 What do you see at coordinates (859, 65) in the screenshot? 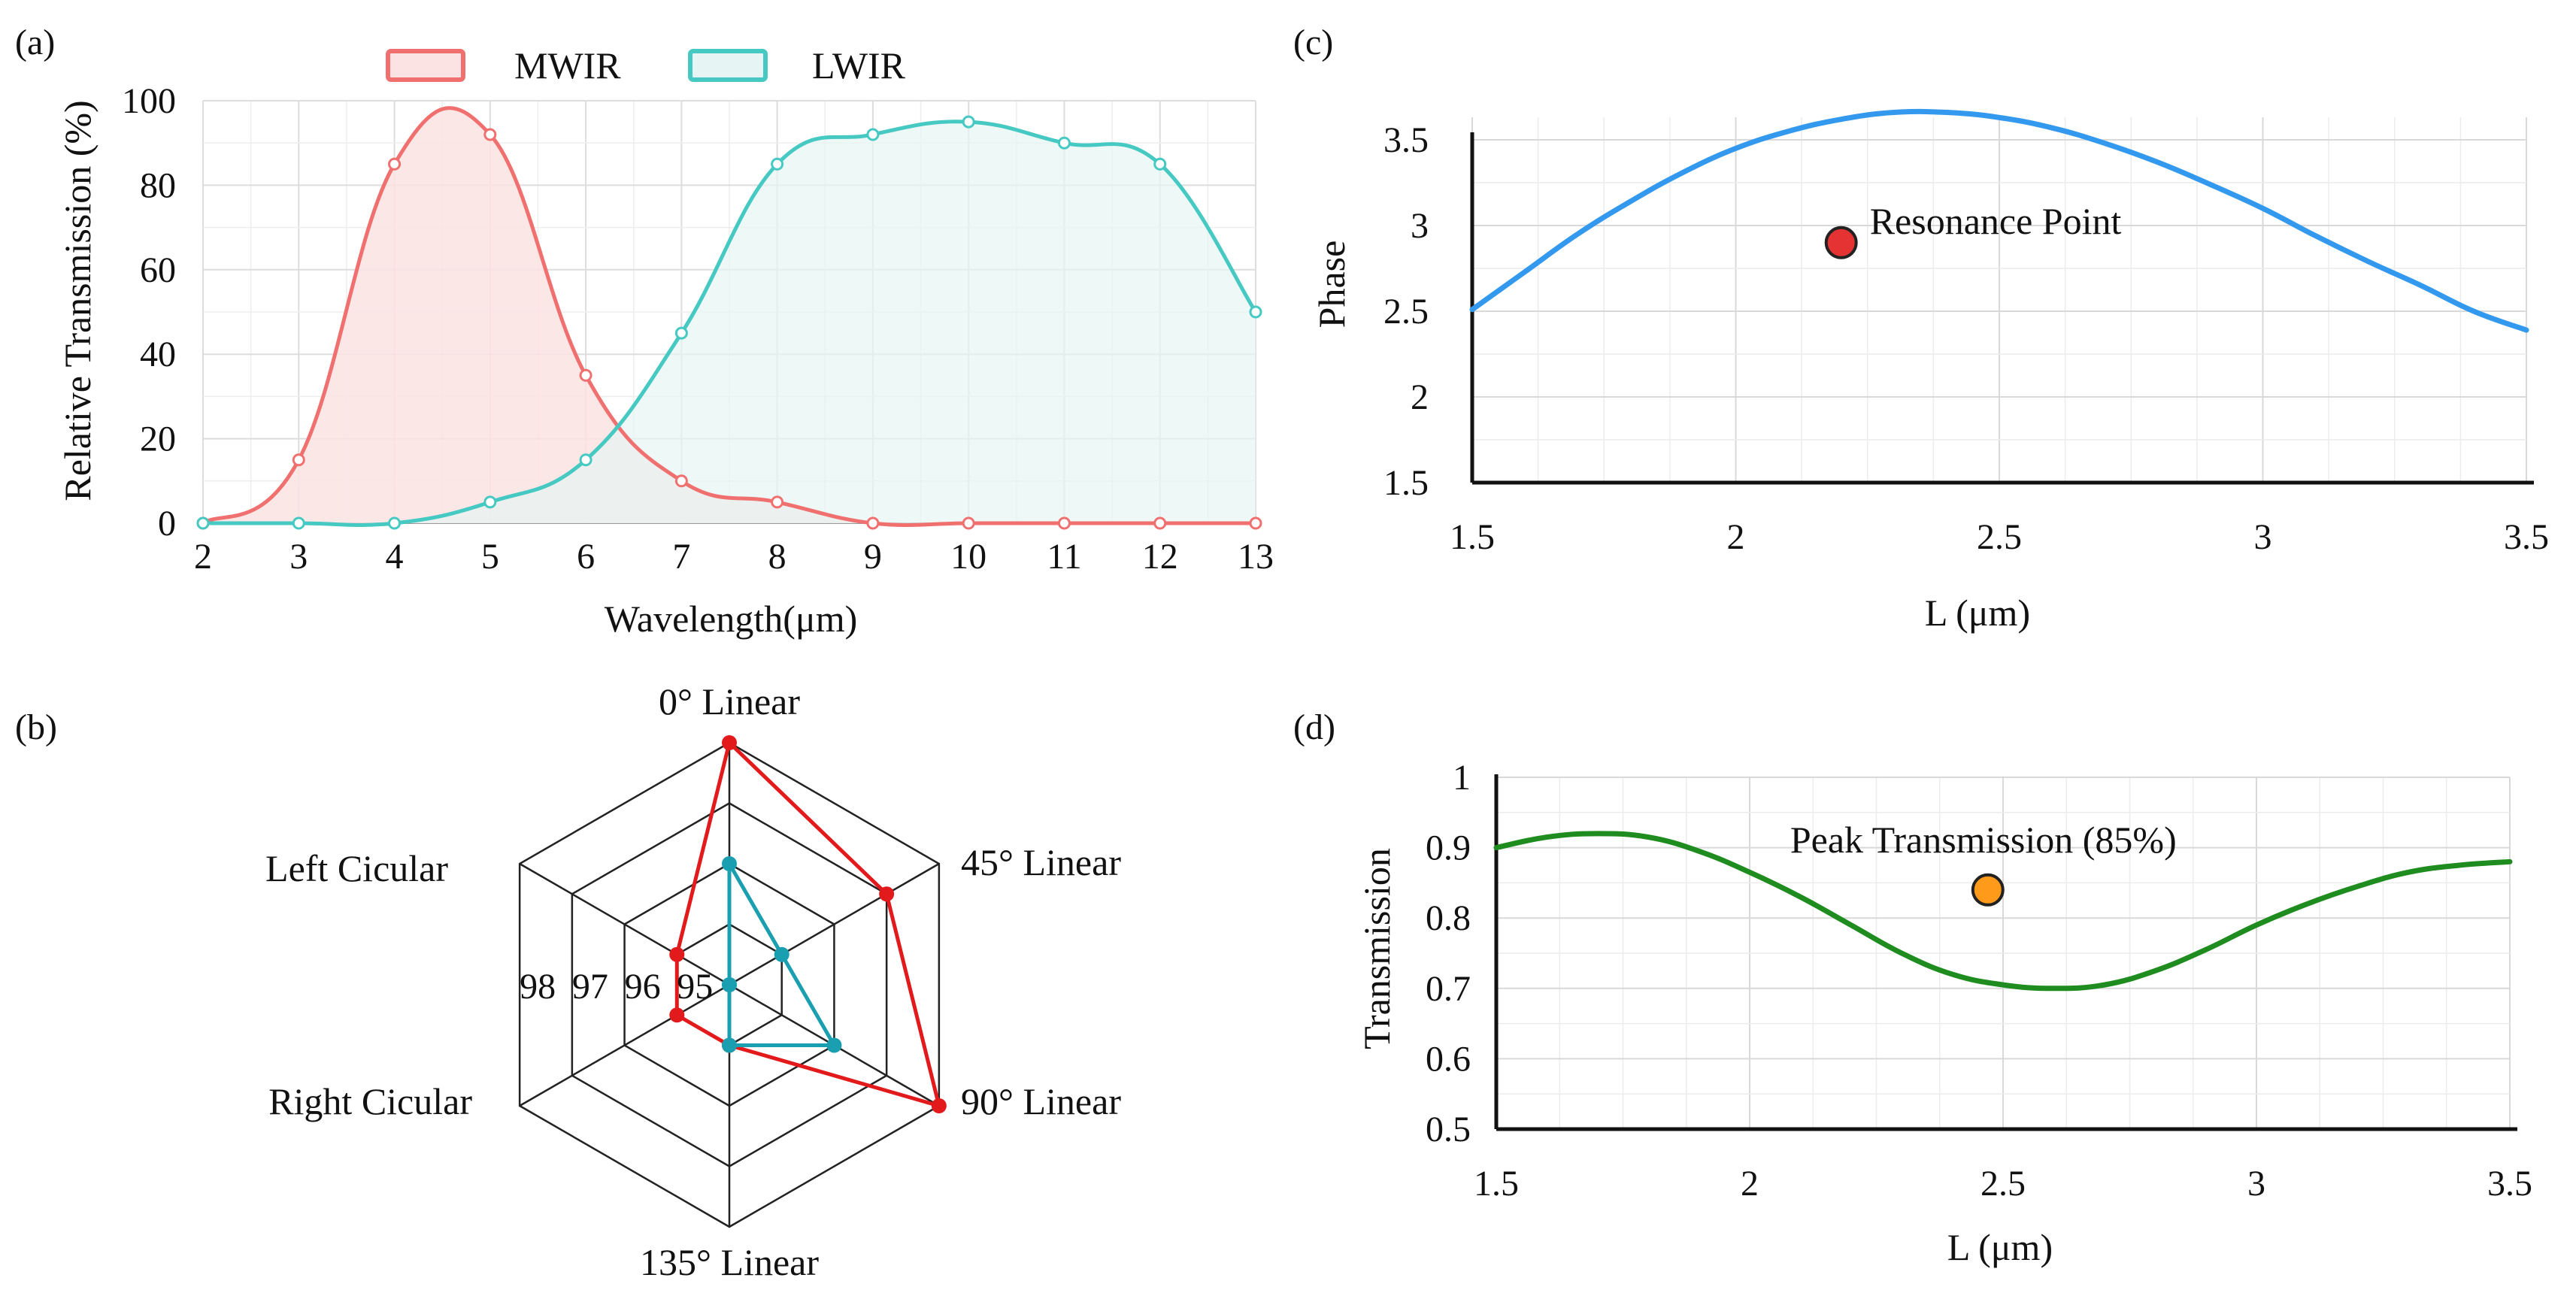
I see `legend-label-lwir: LWIR` at bounding box center [859, 65].